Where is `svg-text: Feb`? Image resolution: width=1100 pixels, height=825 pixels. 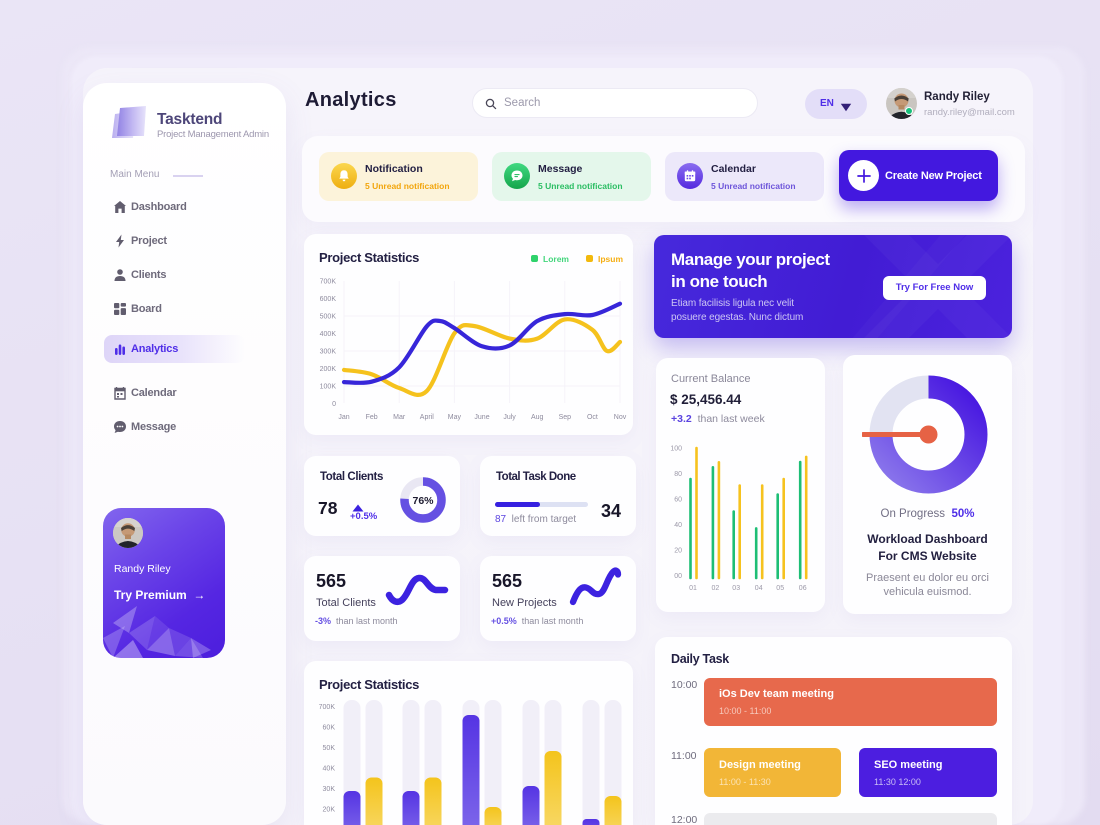
svg-text: Feb is located at coordinates (372, 417).